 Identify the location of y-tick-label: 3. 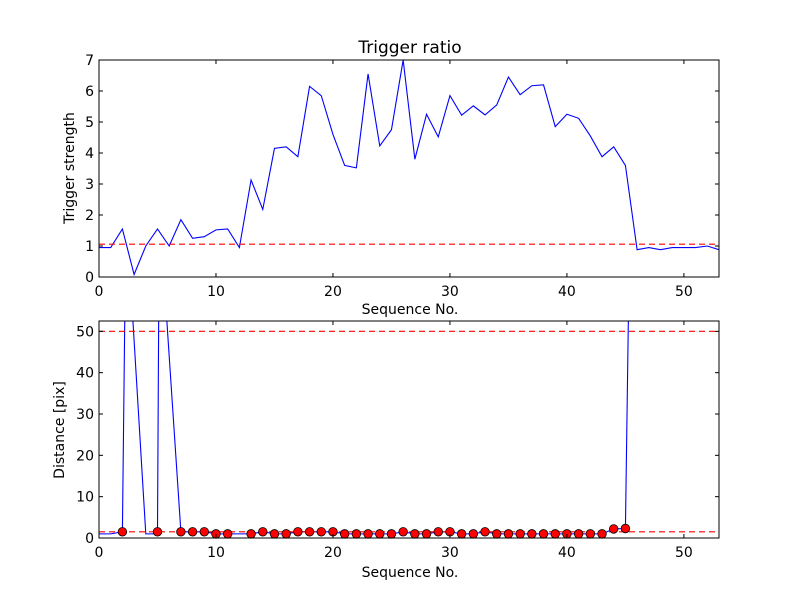
(89, 185).